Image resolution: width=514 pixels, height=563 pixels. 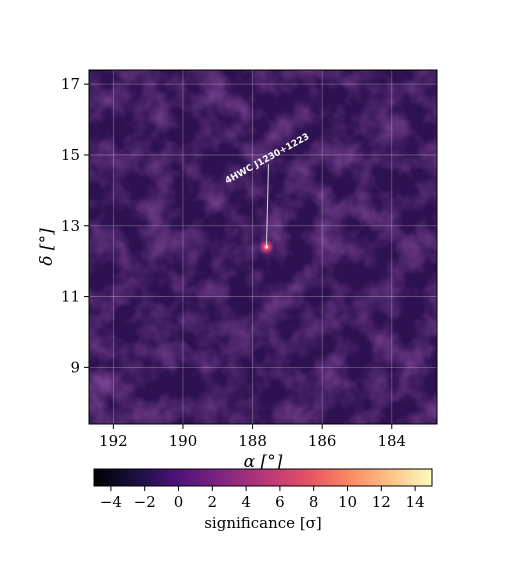 What do you see at coordinates (213, 502) in the screenshot?
I see `colorbar-tick-label: 2` at bounding box center [213, 502].